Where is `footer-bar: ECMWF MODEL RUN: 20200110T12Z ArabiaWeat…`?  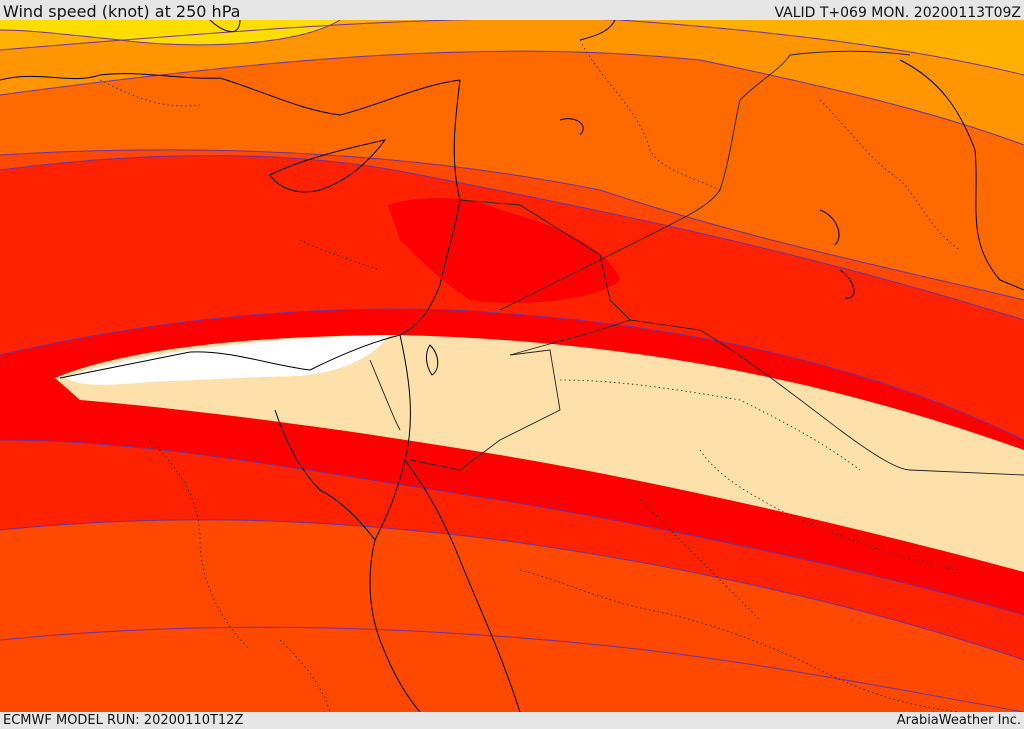 footer-bar: ECMWF MODEL RUN: 20200110T12Z ArabiaWeat… is located at coordinates (512, 720).